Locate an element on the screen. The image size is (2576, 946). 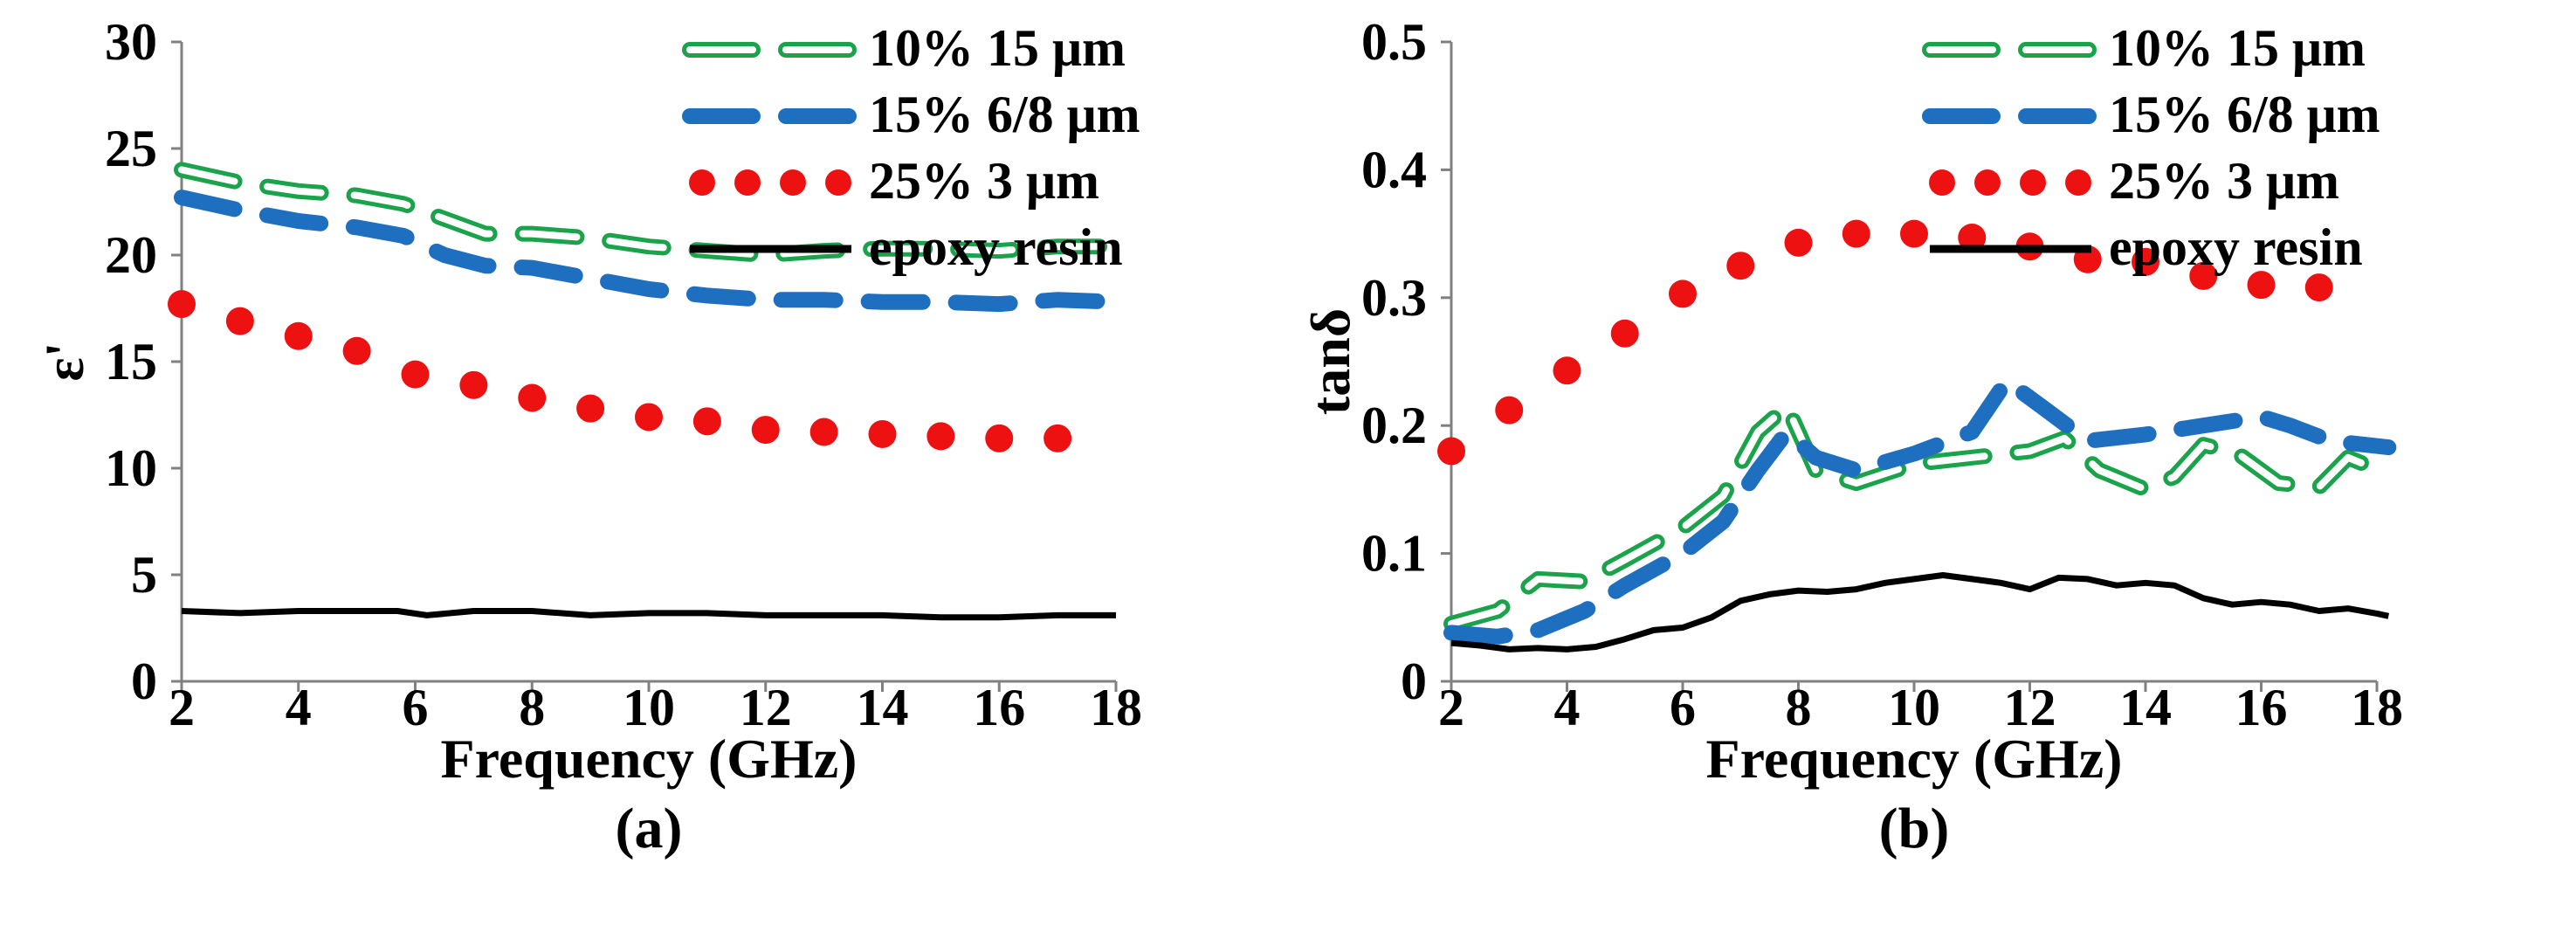
y-tick-label: 0.2 is located at coordinates (1394, 425).